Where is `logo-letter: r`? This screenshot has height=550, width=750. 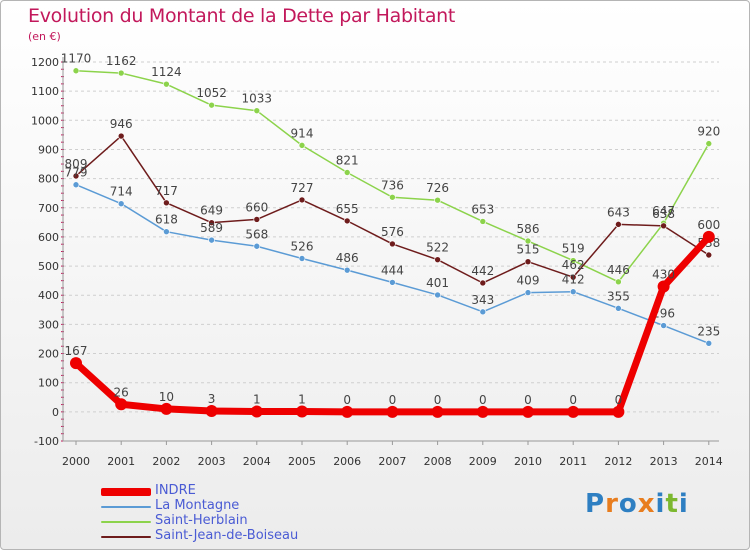
logo-letter: r is located at coordinates (612, 504).